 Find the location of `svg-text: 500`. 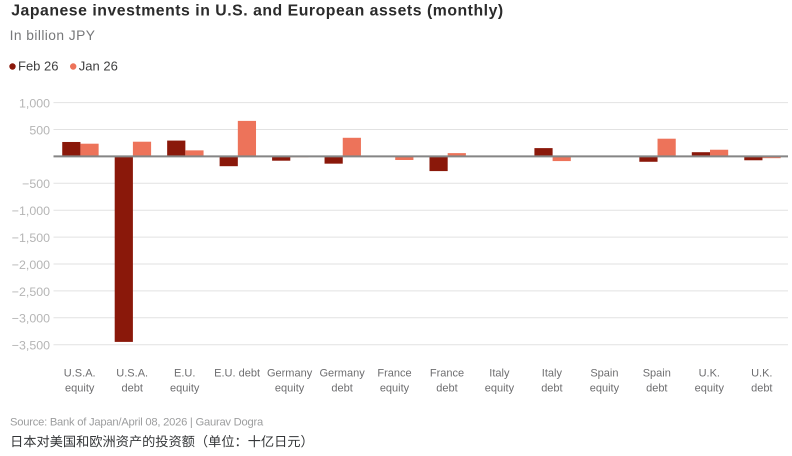

svg-text: 500 is located at coordinates (39, 130).